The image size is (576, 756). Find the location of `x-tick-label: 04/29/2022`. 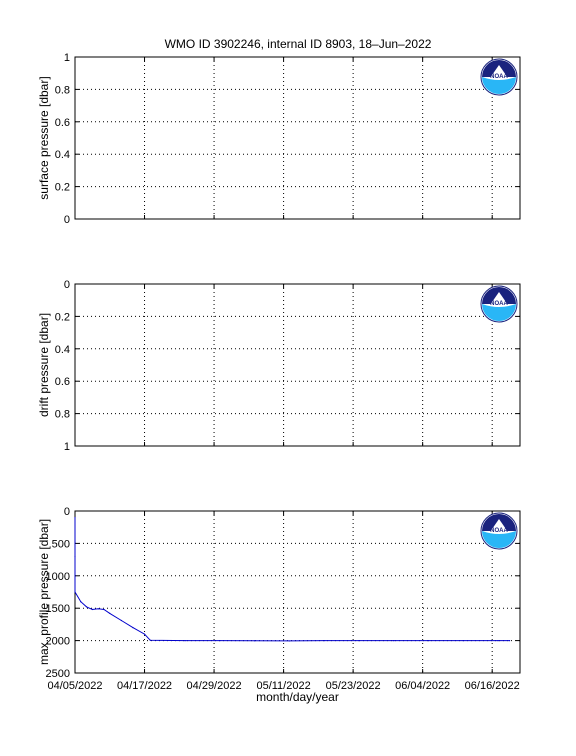

x-tick-label: 04/29/2022 is located at coordinates (214, 686).